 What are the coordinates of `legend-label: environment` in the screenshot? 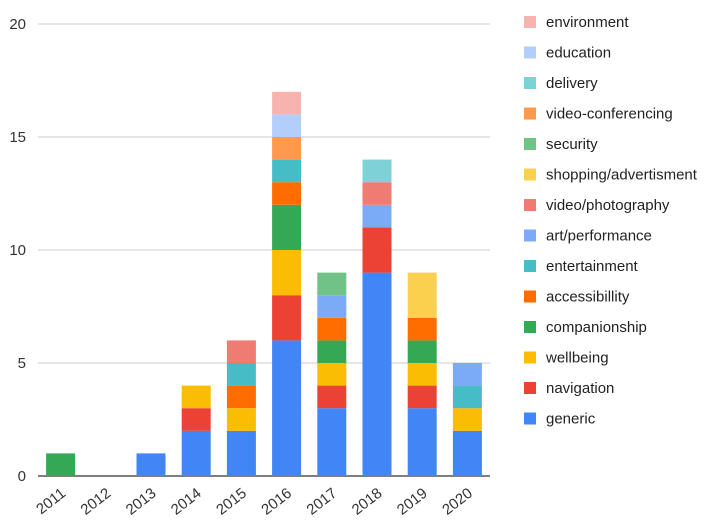 It's located at (587, 22).